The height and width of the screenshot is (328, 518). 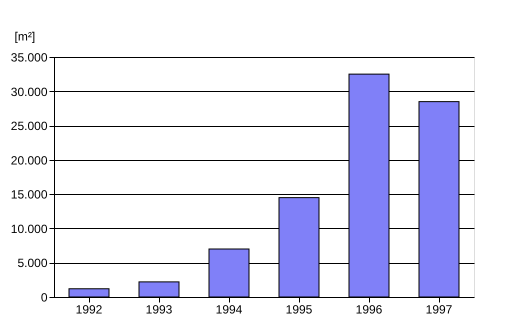 What do you see at coordinates (29, 91) in the screenshot?
I see `y-tick-label: 30.000` at bounding box center [29, 91].